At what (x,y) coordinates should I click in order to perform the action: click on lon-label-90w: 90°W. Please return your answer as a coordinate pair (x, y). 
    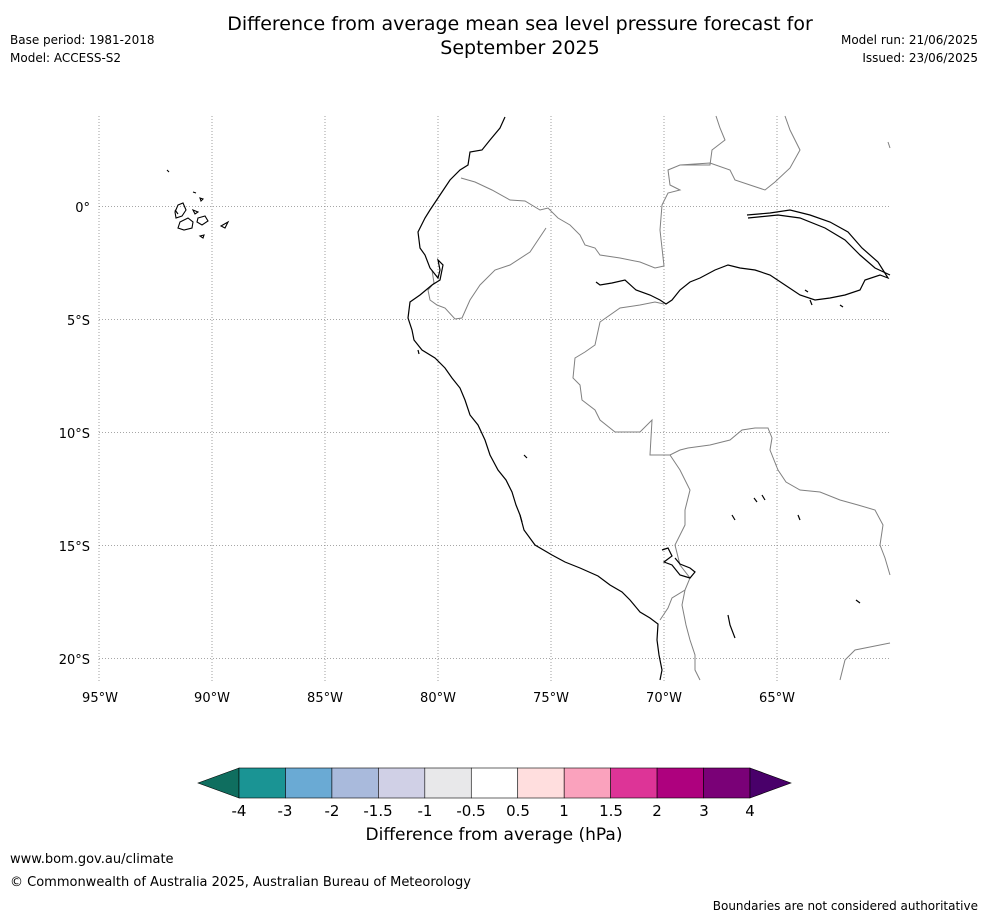
    Looking at the image, I should click on (212, 698).